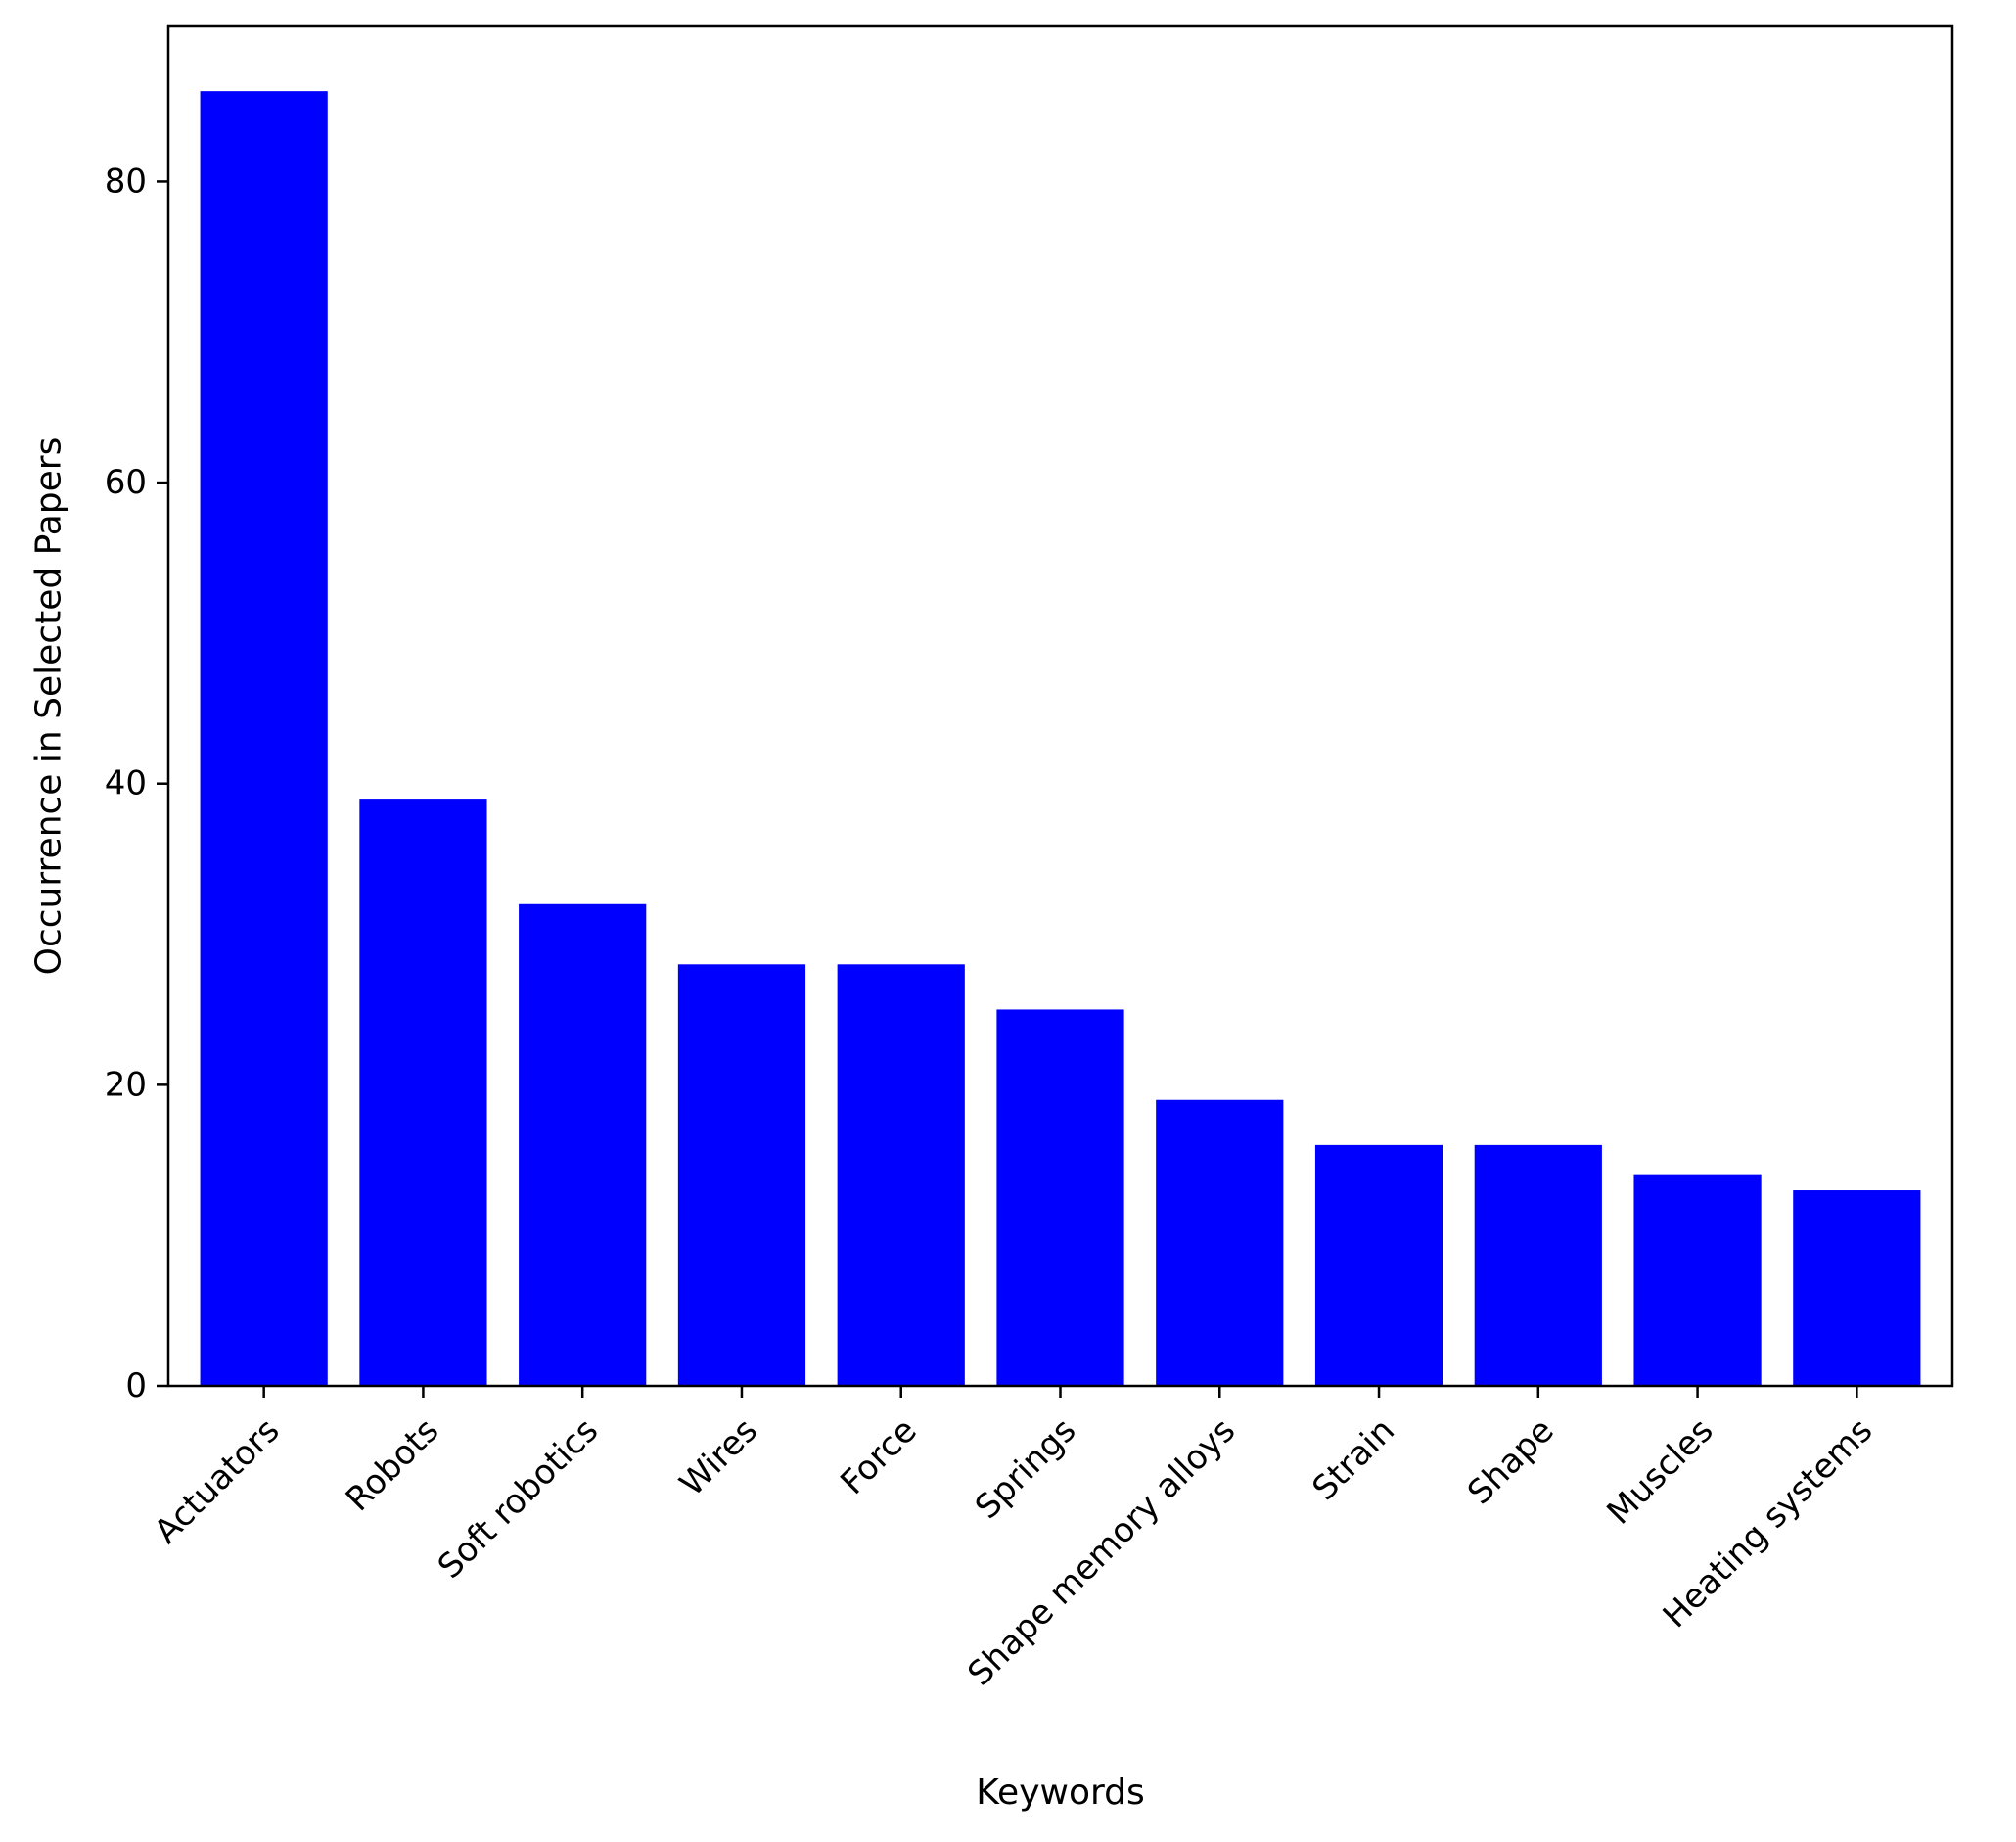  I want to click on x-tick-label: Shape memory alloys, so click(1101, 1552).